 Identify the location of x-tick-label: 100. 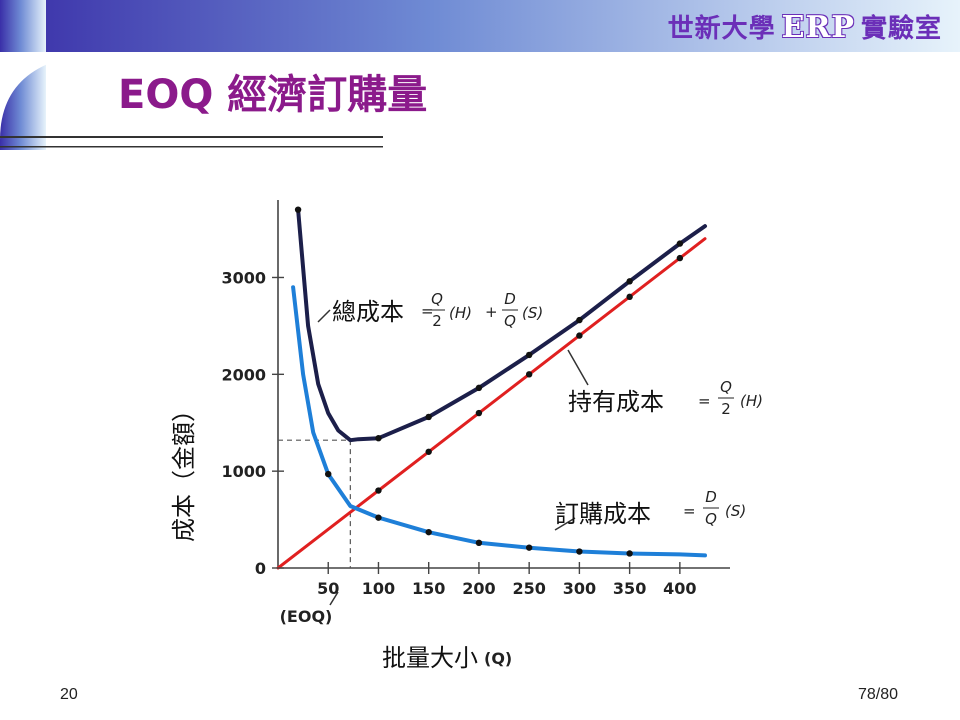
(378, 588).